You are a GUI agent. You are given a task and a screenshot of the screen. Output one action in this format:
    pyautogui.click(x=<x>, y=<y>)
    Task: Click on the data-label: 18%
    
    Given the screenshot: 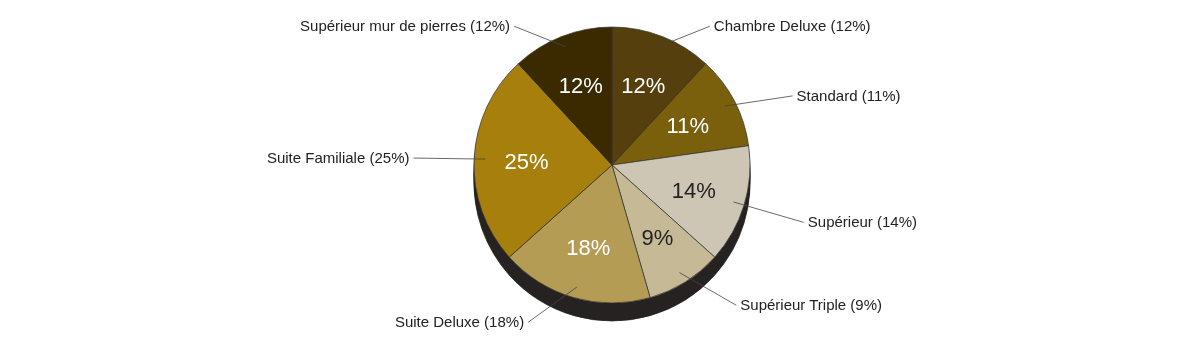 What is the action you would take?
    pyautogui.click(x=588, y=248)
    